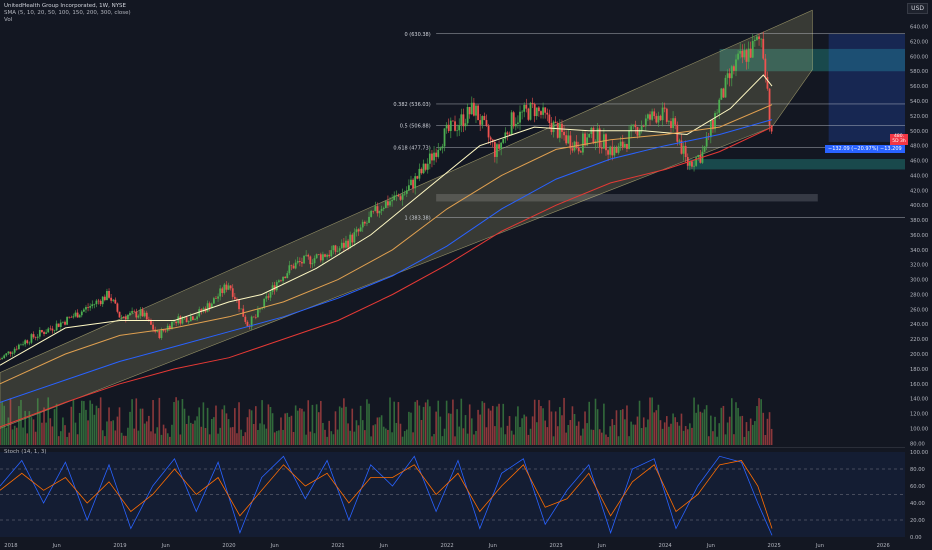 The width and height of the screenshot is (932, 550). Describe the element at coordinates (919, 236) in the screenshot. I see `price-tick-label: 360.00` at that location.